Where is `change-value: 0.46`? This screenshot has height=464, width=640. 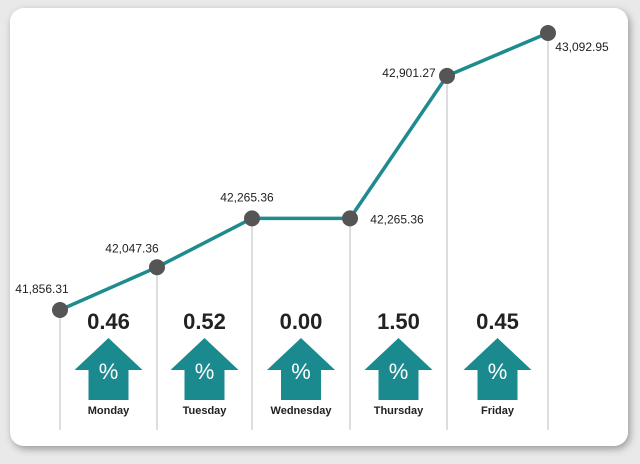
change-value: 0.46 is located at coordinates (108, 321).